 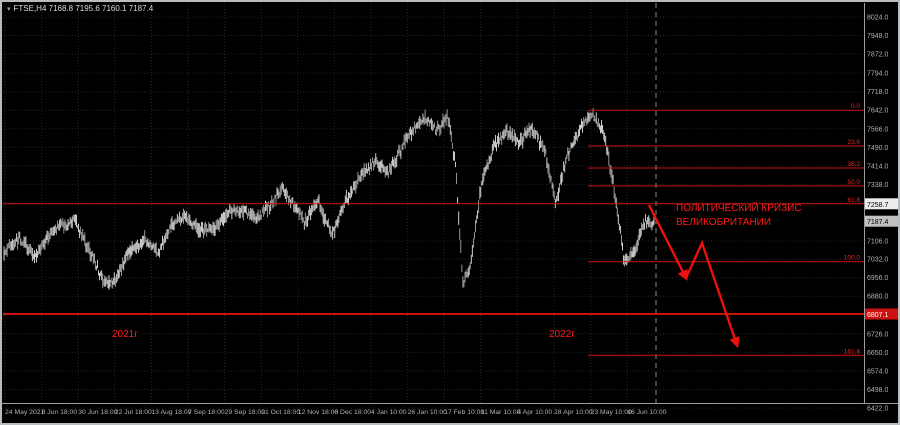 What do you see at coordinates (853, 182) in the screenshot?
I see `fib-label-50.0: 50.0` at bounding box center [853, 182].